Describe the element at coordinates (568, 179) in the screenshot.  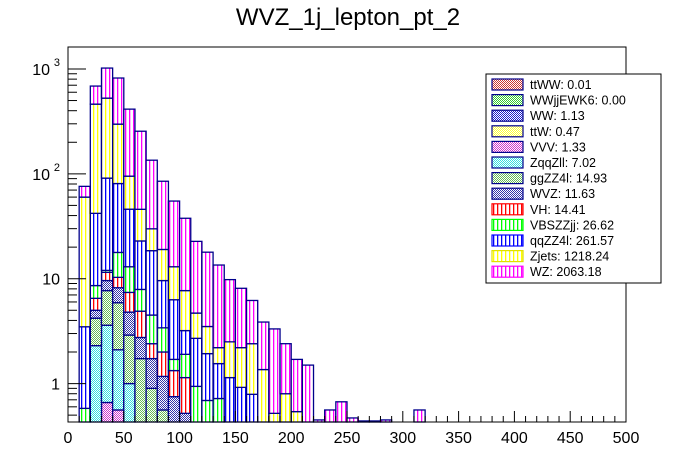
I see `legend-label: ggZZ4l: 14.93` at that location.